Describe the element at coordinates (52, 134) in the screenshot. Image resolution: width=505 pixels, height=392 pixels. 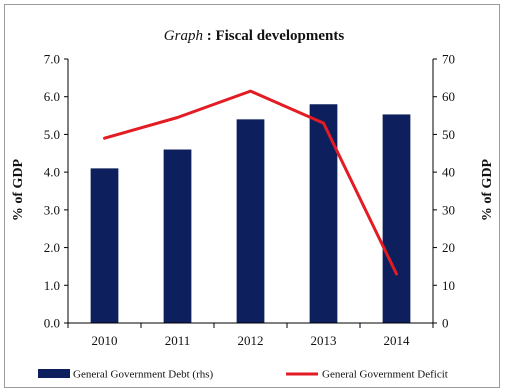
I see `left-tick-label: 5.0` at that location.